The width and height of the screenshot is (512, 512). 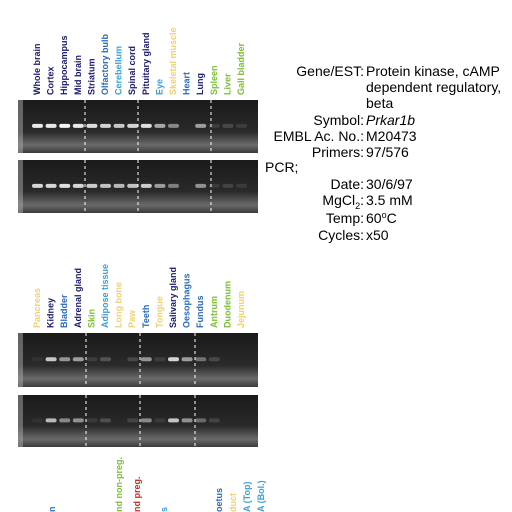 What do you see at coordinates (146, 316) in the screenshot?
I see `lane-label: Teeth` at bounding box center [146, 316].